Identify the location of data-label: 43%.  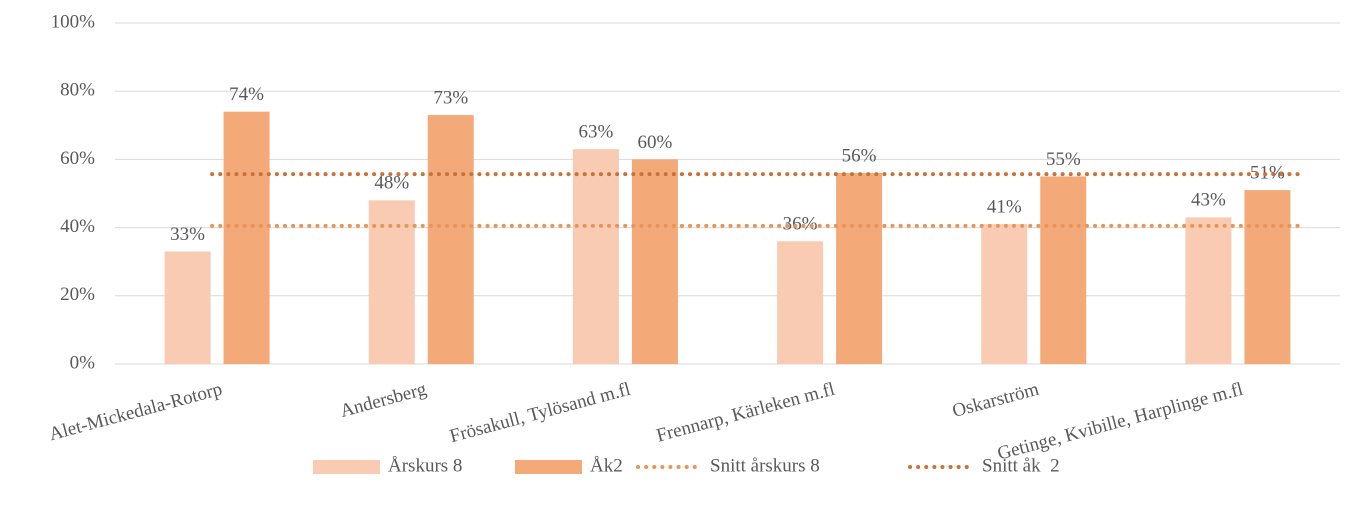
(1208, 200).